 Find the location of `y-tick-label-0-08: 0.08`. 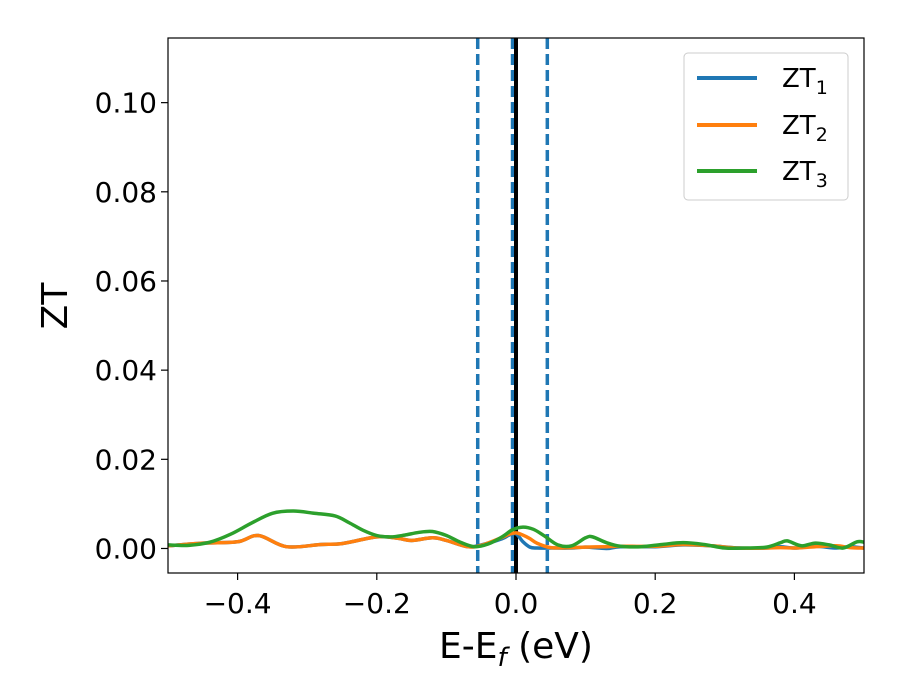

y-tick-label-0-08: 0.08 is located at coordinates (126, 192).